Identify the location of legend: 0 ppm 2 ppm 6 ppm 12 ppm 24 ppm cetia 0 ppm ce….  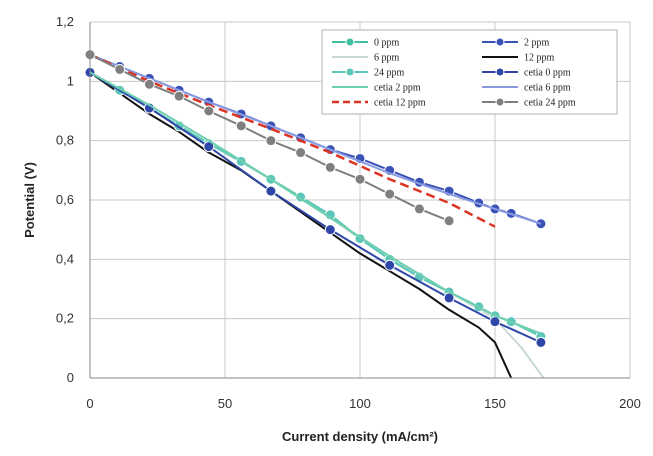
(469, 72).